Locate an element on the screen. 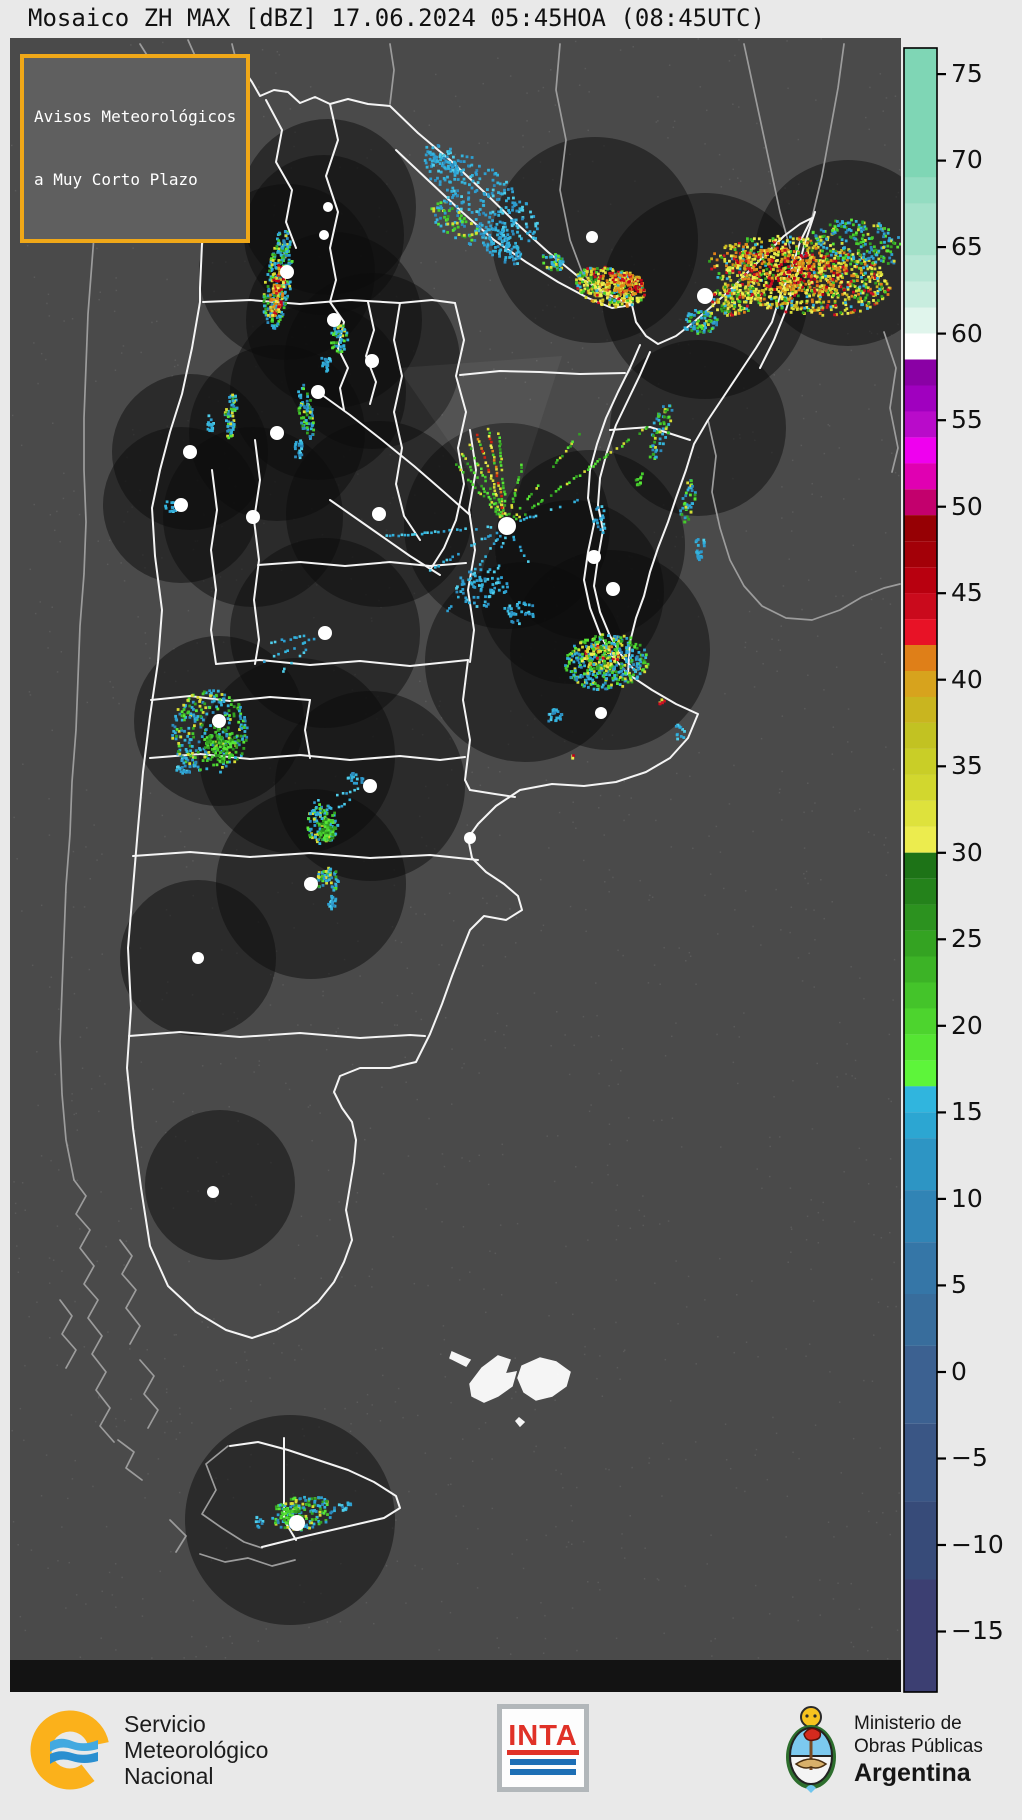  warning-banner: Avisos Meteorológicos a Muy Corto Plazo is located at coordinates (135, 148).